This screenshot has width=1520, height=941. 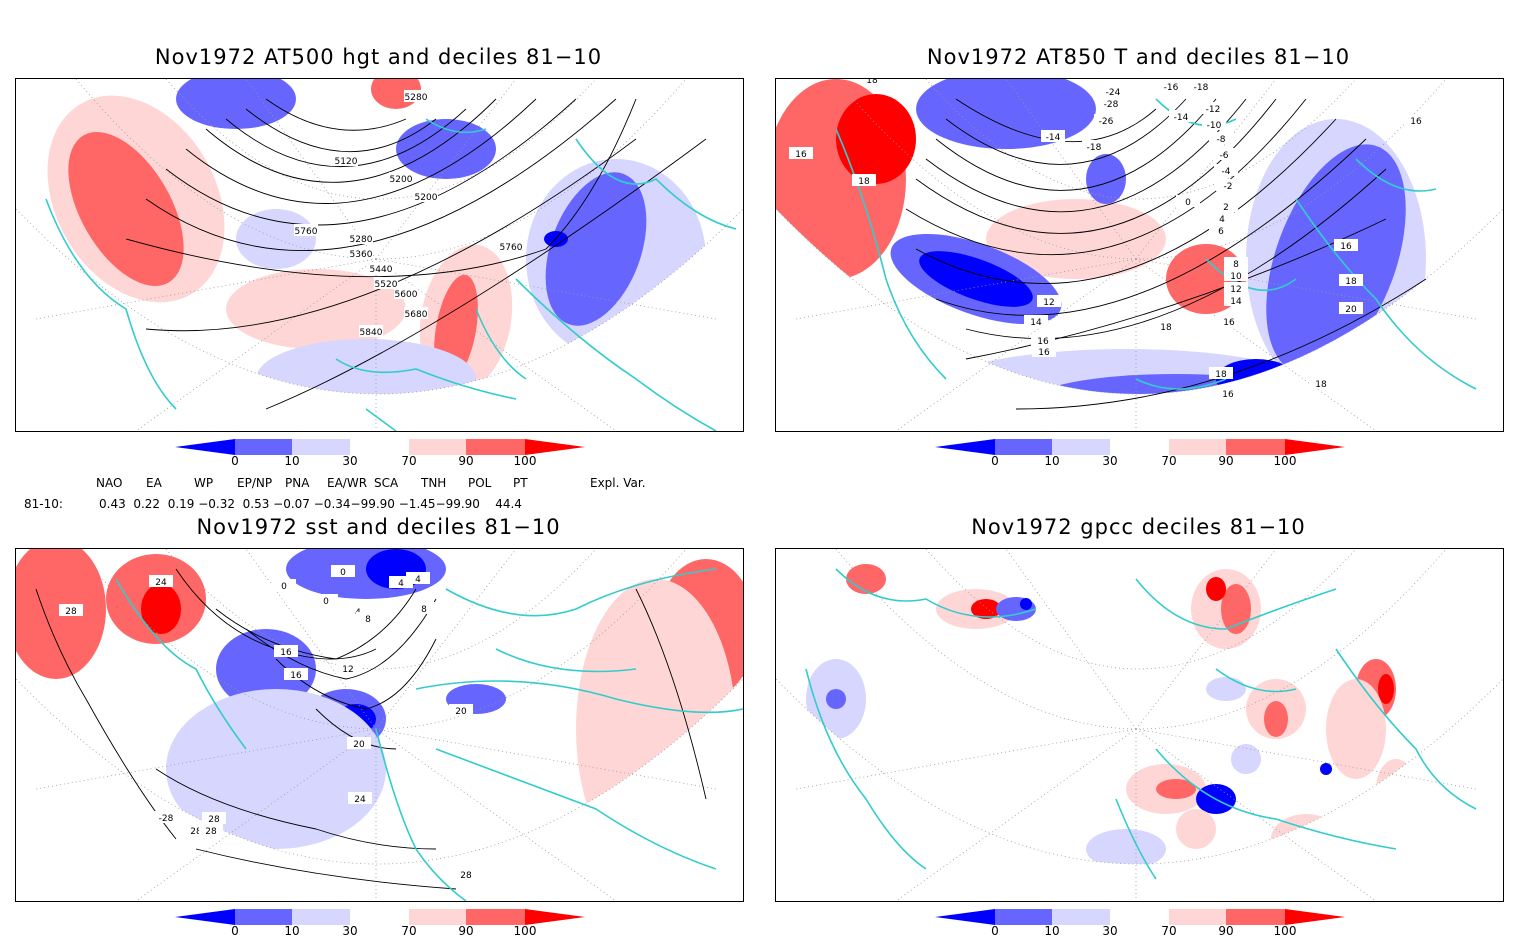 What do you see at coordinates (1351, 310) in the screenshot?
I see `contour-label: 20` at bounding box center [1351, 310].